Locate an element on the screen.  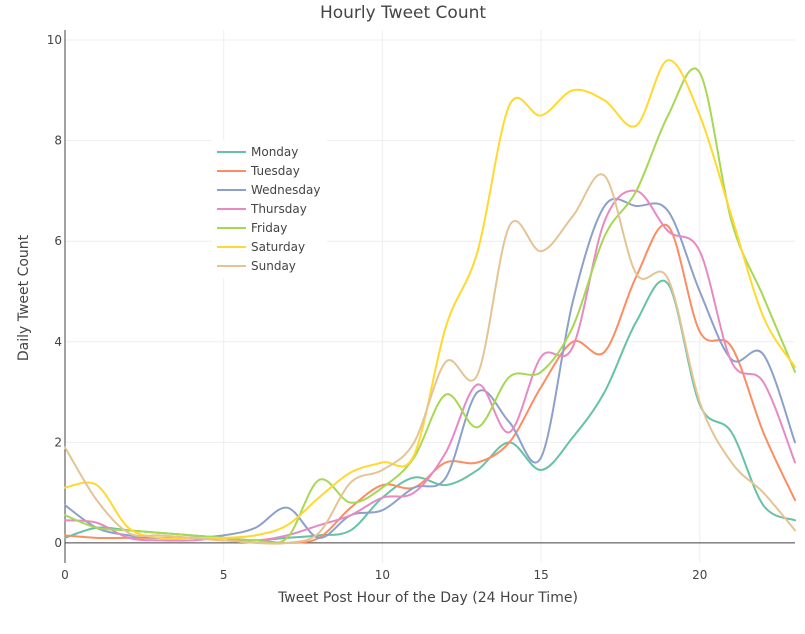
x-tick-label: 10 is located at coordinates (382, 575).